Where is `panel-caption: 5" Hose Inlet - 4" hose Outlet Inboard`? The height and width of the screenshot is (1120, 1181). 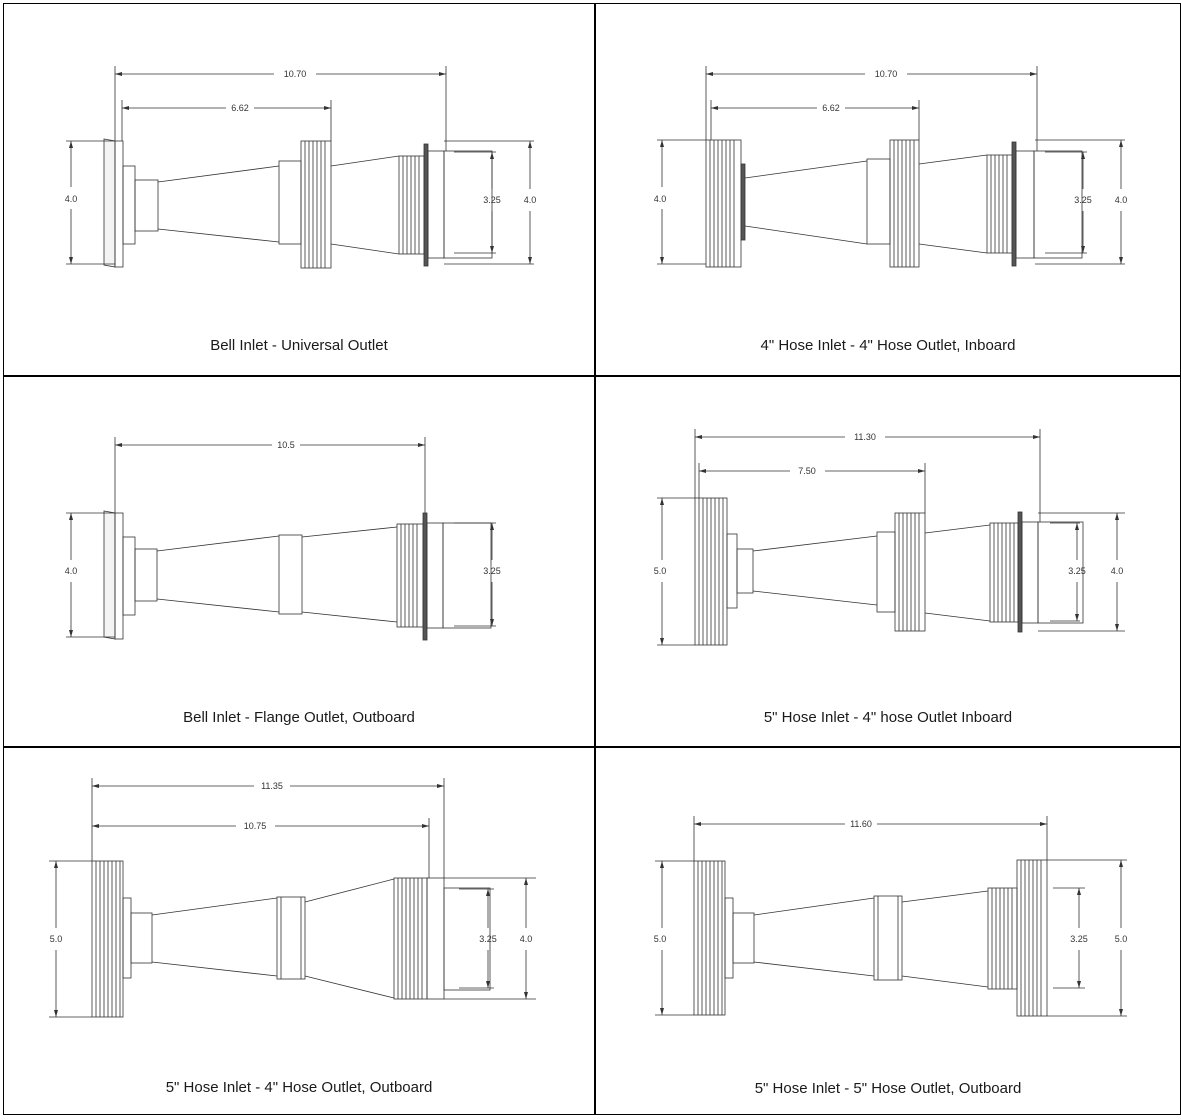 panel-caption: 5" Hose Inlet - 4" hose Outlet Inboard is located at coordinates (888, 717).